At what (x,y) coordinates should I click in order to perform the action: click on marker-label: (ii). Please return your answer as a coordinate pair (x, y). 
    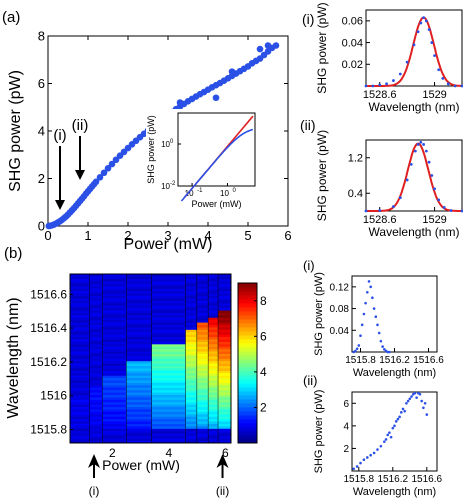
    Looking at the image, I should click on (222, 491).